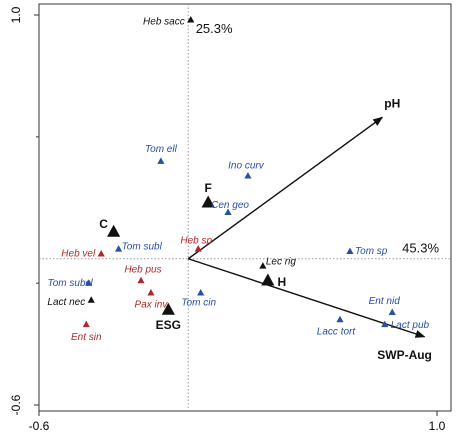 The height and width of the screenshot is (438, 474). I want to click on species-marker-heb-pus, so click(141, 280).